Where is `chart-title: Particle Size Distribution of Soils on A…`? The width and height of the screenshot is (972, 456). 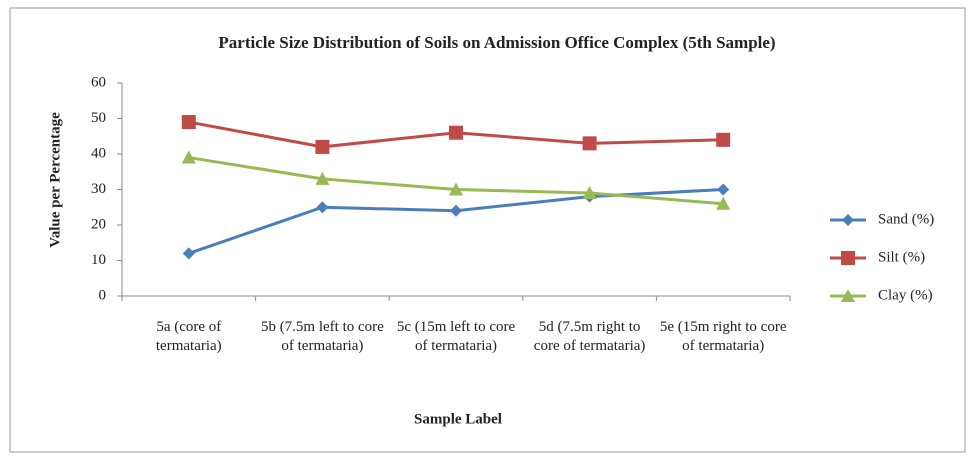 chart-title: Particle Size Distribution of Soils on A… is located at coordinates (496, 42).